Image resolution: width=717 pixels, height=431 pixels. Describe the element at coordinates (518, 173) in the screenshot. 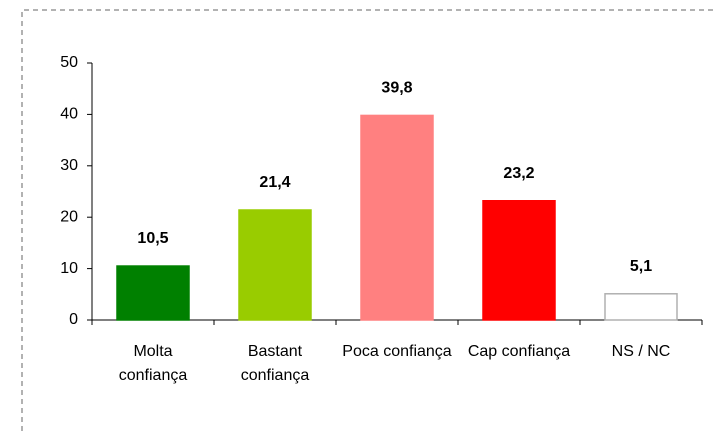

I see `value-label: 23,2` at that location.